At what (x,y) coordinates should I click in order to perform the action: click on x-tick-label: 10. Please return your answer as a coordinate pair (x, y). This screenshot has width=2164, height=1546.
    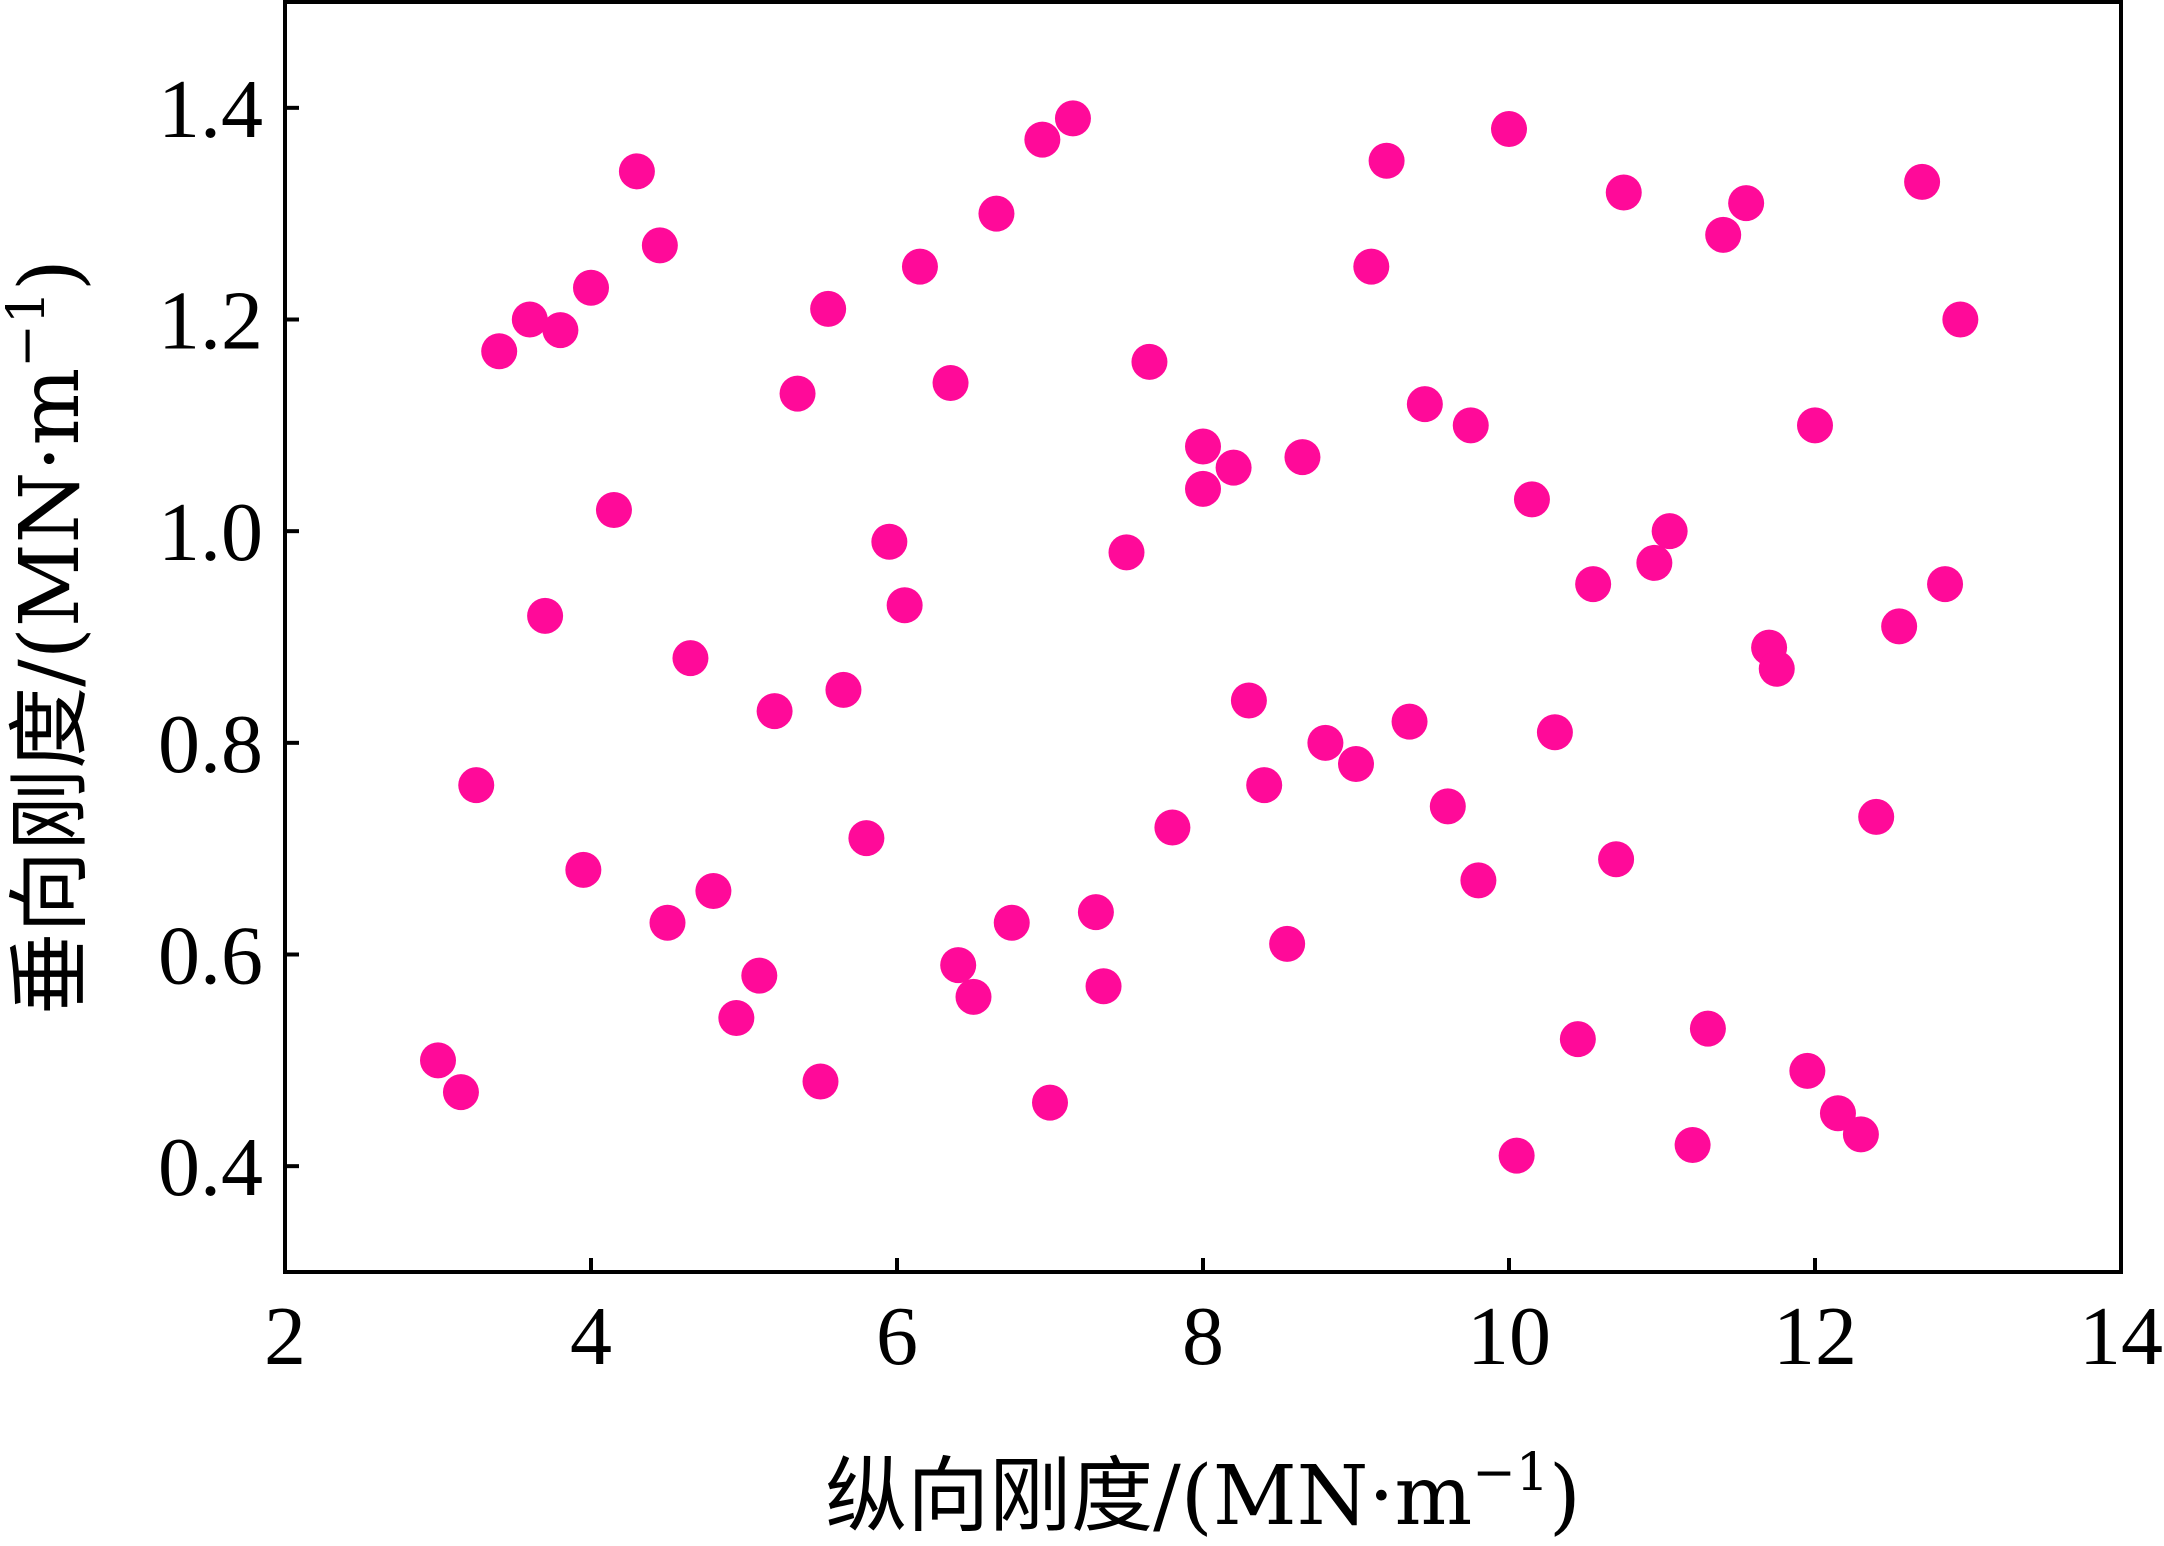
    Looking at the image, I should click on (1509, 1336).